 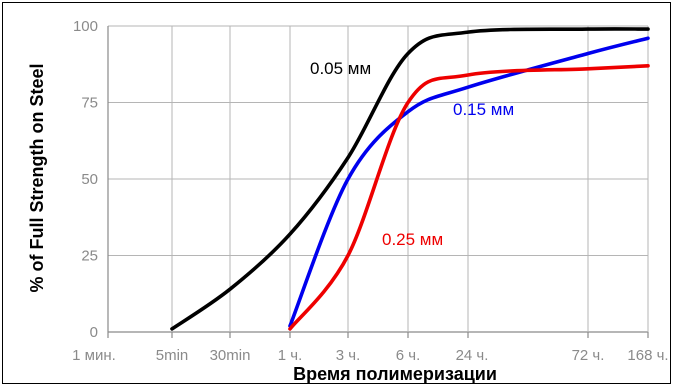 I want to click on x-tick-label: 3 ч., so click(x=348, y=355).